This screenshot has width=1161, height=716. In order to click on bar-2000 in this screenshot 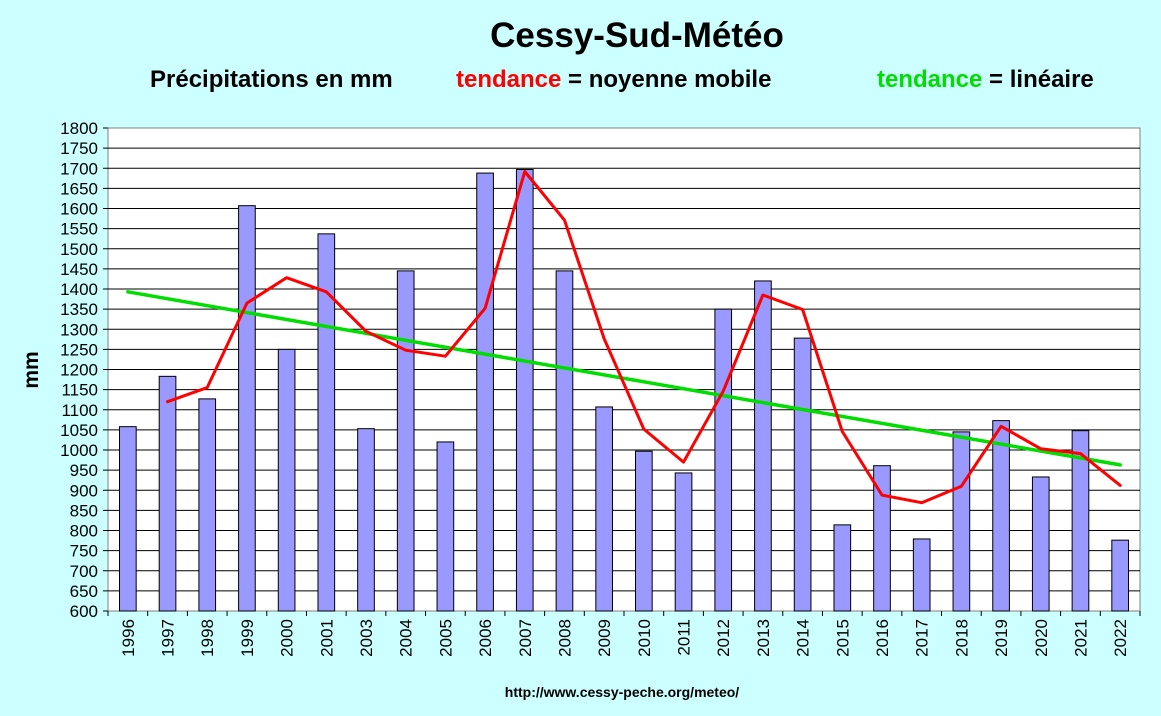, I will do `click(286, 480)`.